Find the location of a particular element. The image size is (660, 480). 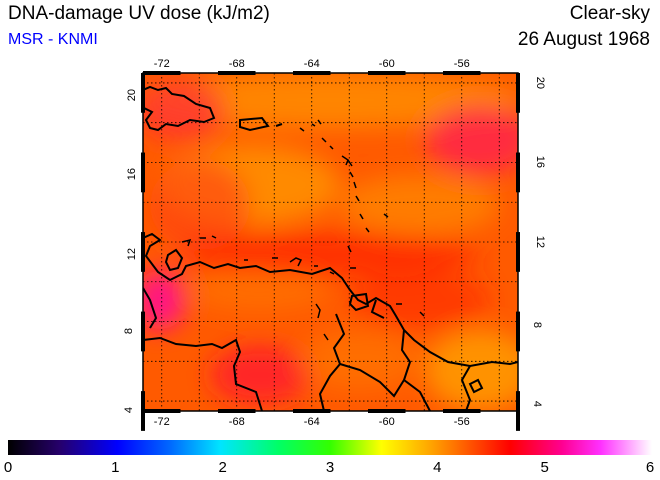

colorbar-label: 3 is located at coordinates (330, 467).